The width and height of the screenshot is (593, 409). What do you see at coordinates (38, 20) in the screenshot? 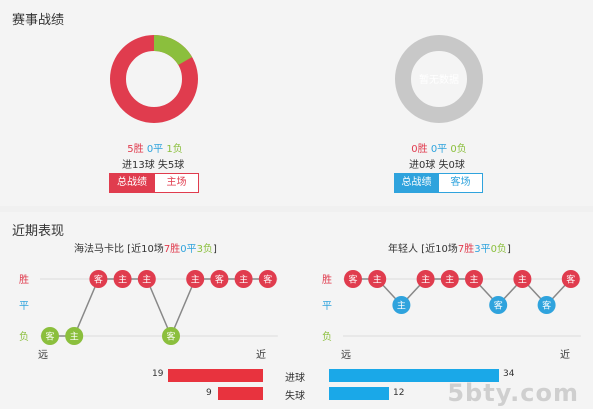
I see `section-title-season: 赛事战绩` at bounding box center [38, 20].